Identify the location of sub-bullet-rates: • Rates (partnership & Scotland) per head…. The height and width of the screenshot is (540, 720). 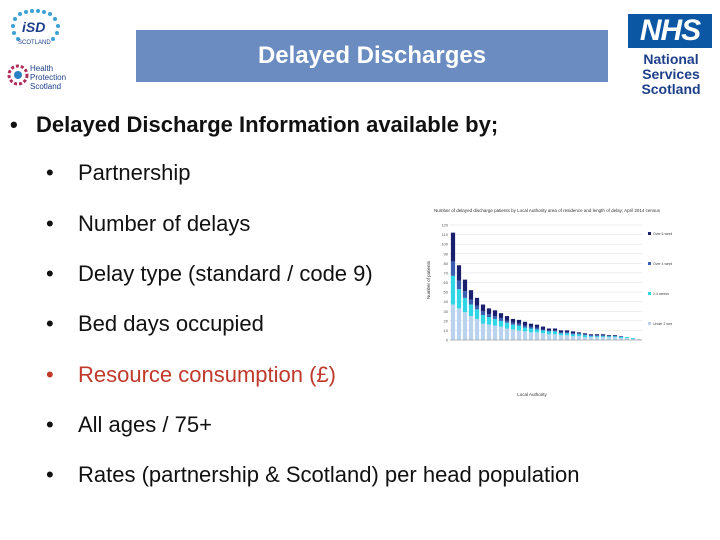
(313, 474).